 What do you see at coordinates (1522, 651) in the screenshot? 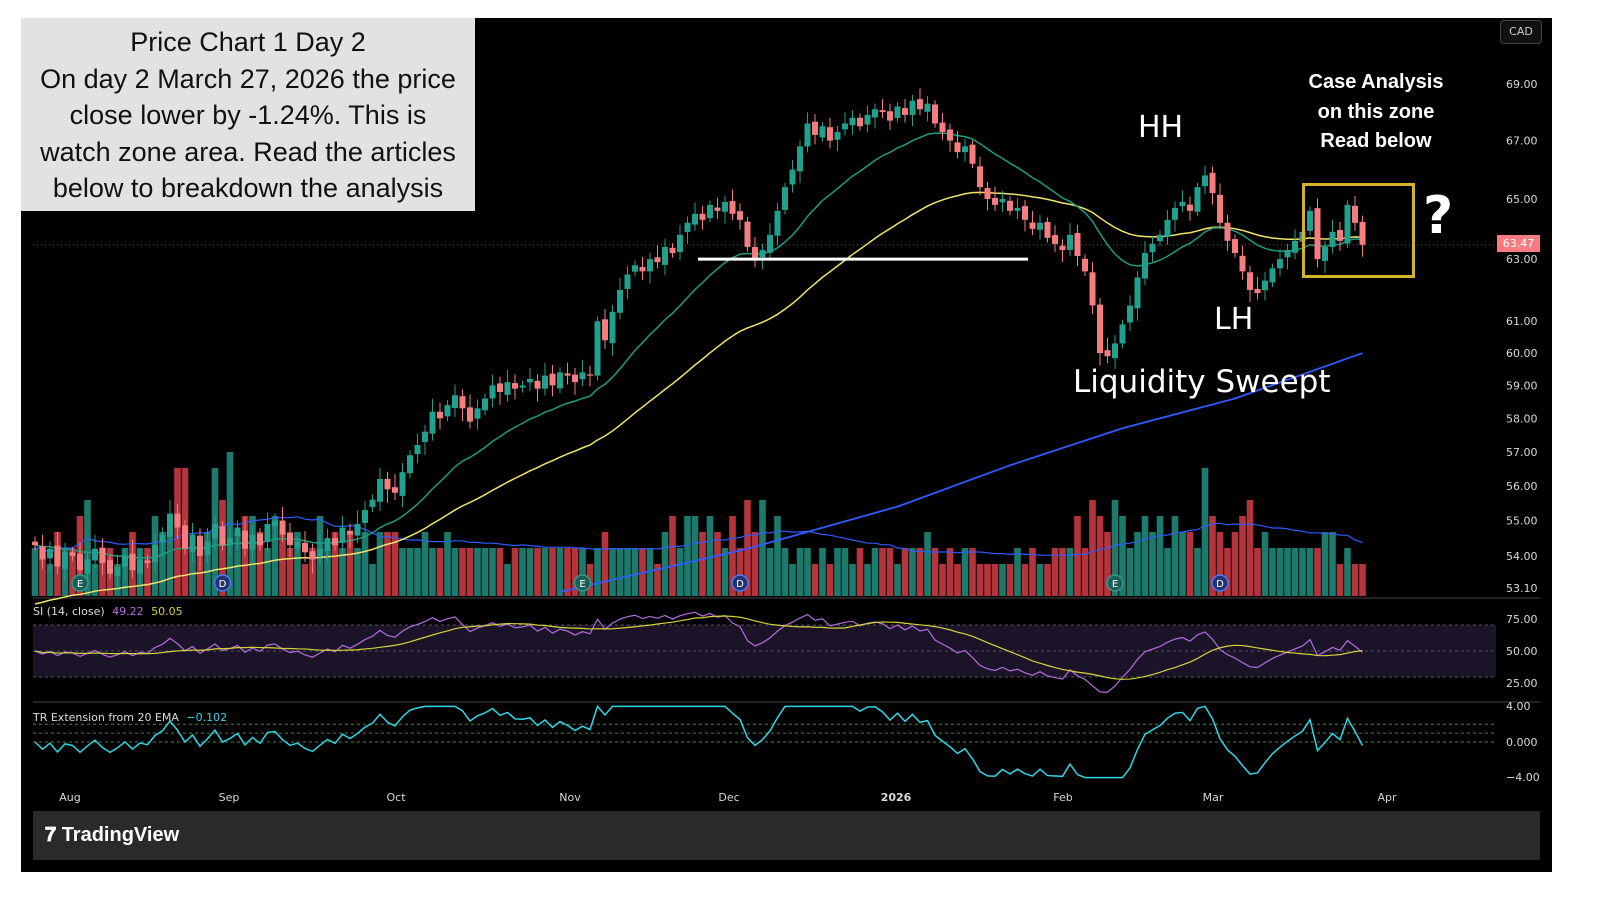
I see `rsi-tick-label: 50.00` at bounding box center [1522, 651].